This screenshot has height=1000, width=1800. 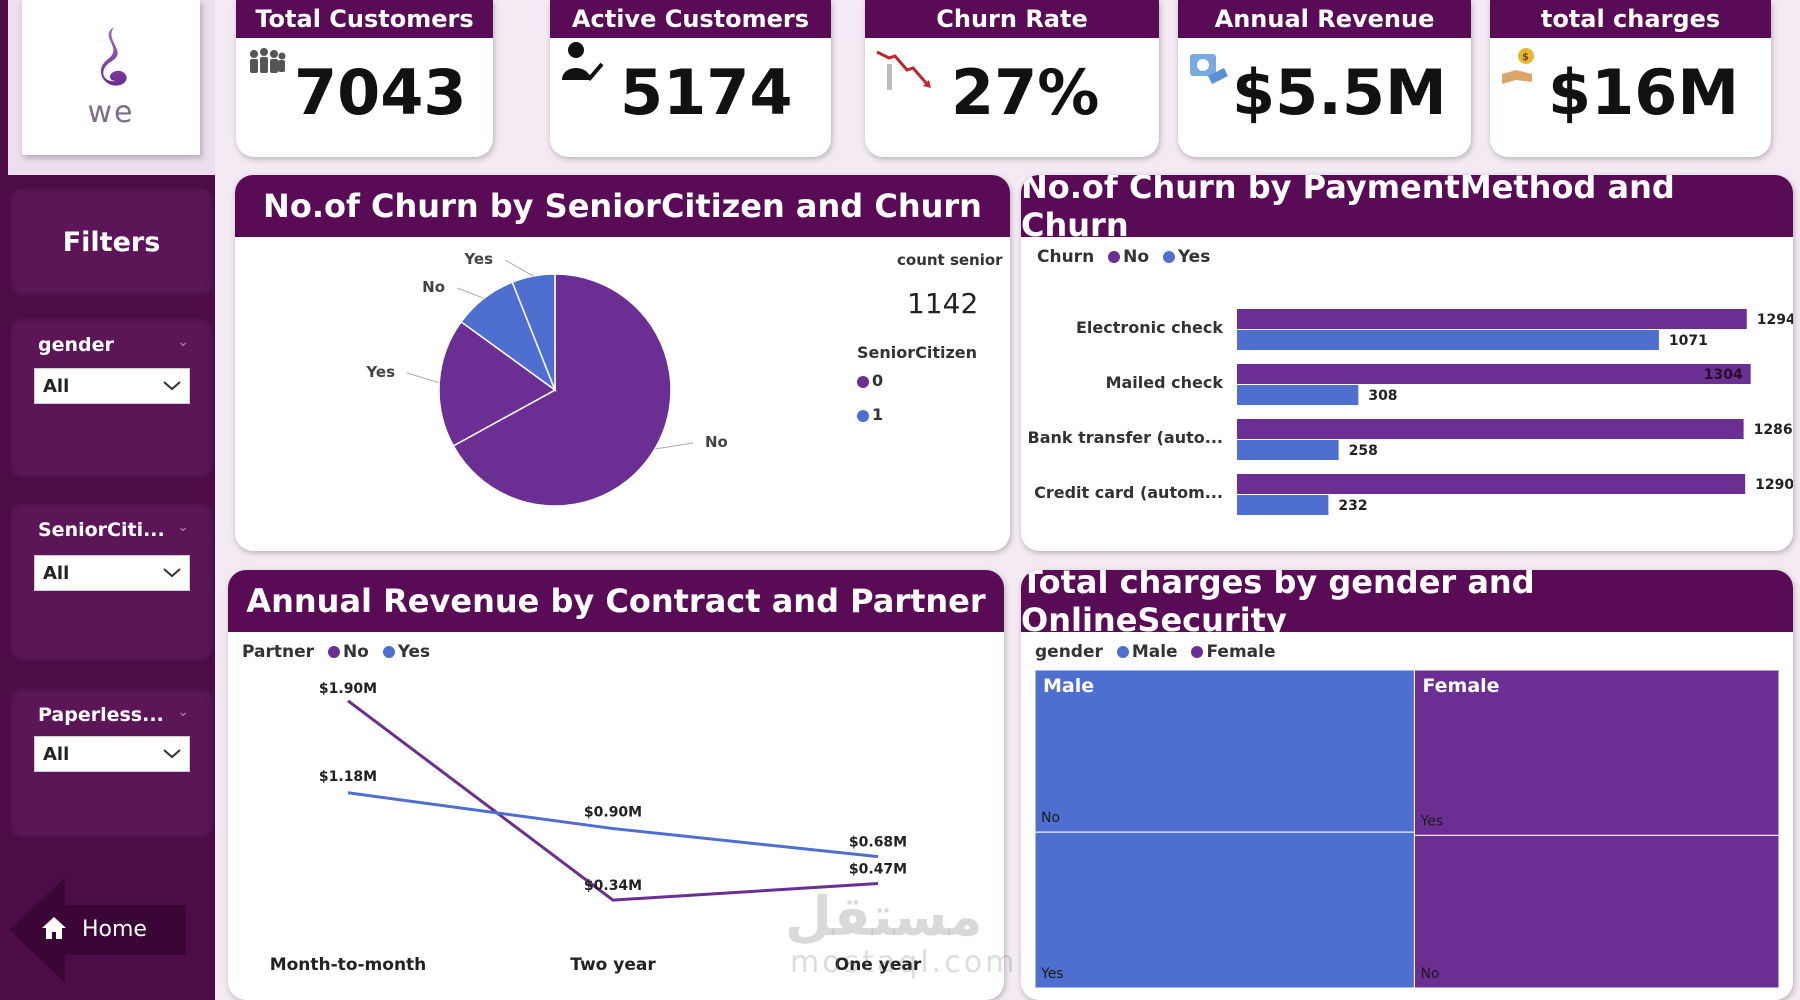 I want to click on senior-citizen-select: All, so click(x=112, y=573).